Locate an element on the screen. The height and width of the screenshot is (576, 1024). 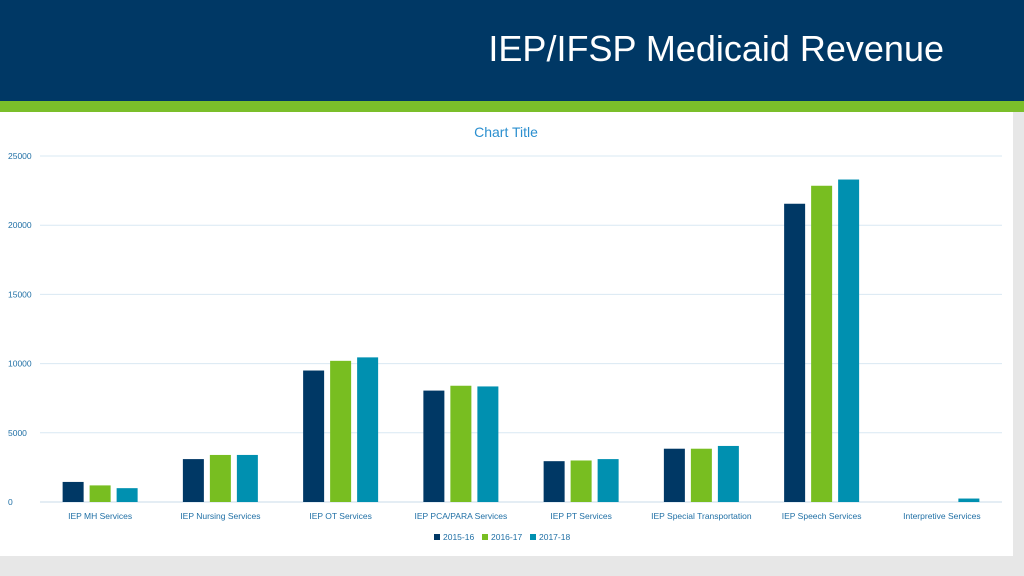
chart-title: Chart Title is located at coordinates (506, 132).